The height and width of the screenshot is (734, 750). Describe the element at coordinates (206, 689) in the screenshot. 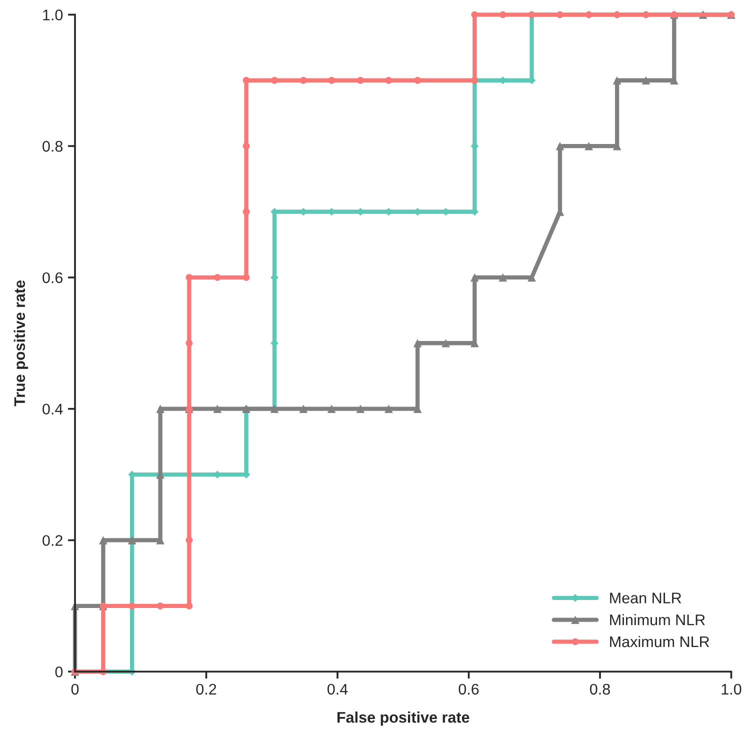

I see `x-tick-label: 0.2` at that location.